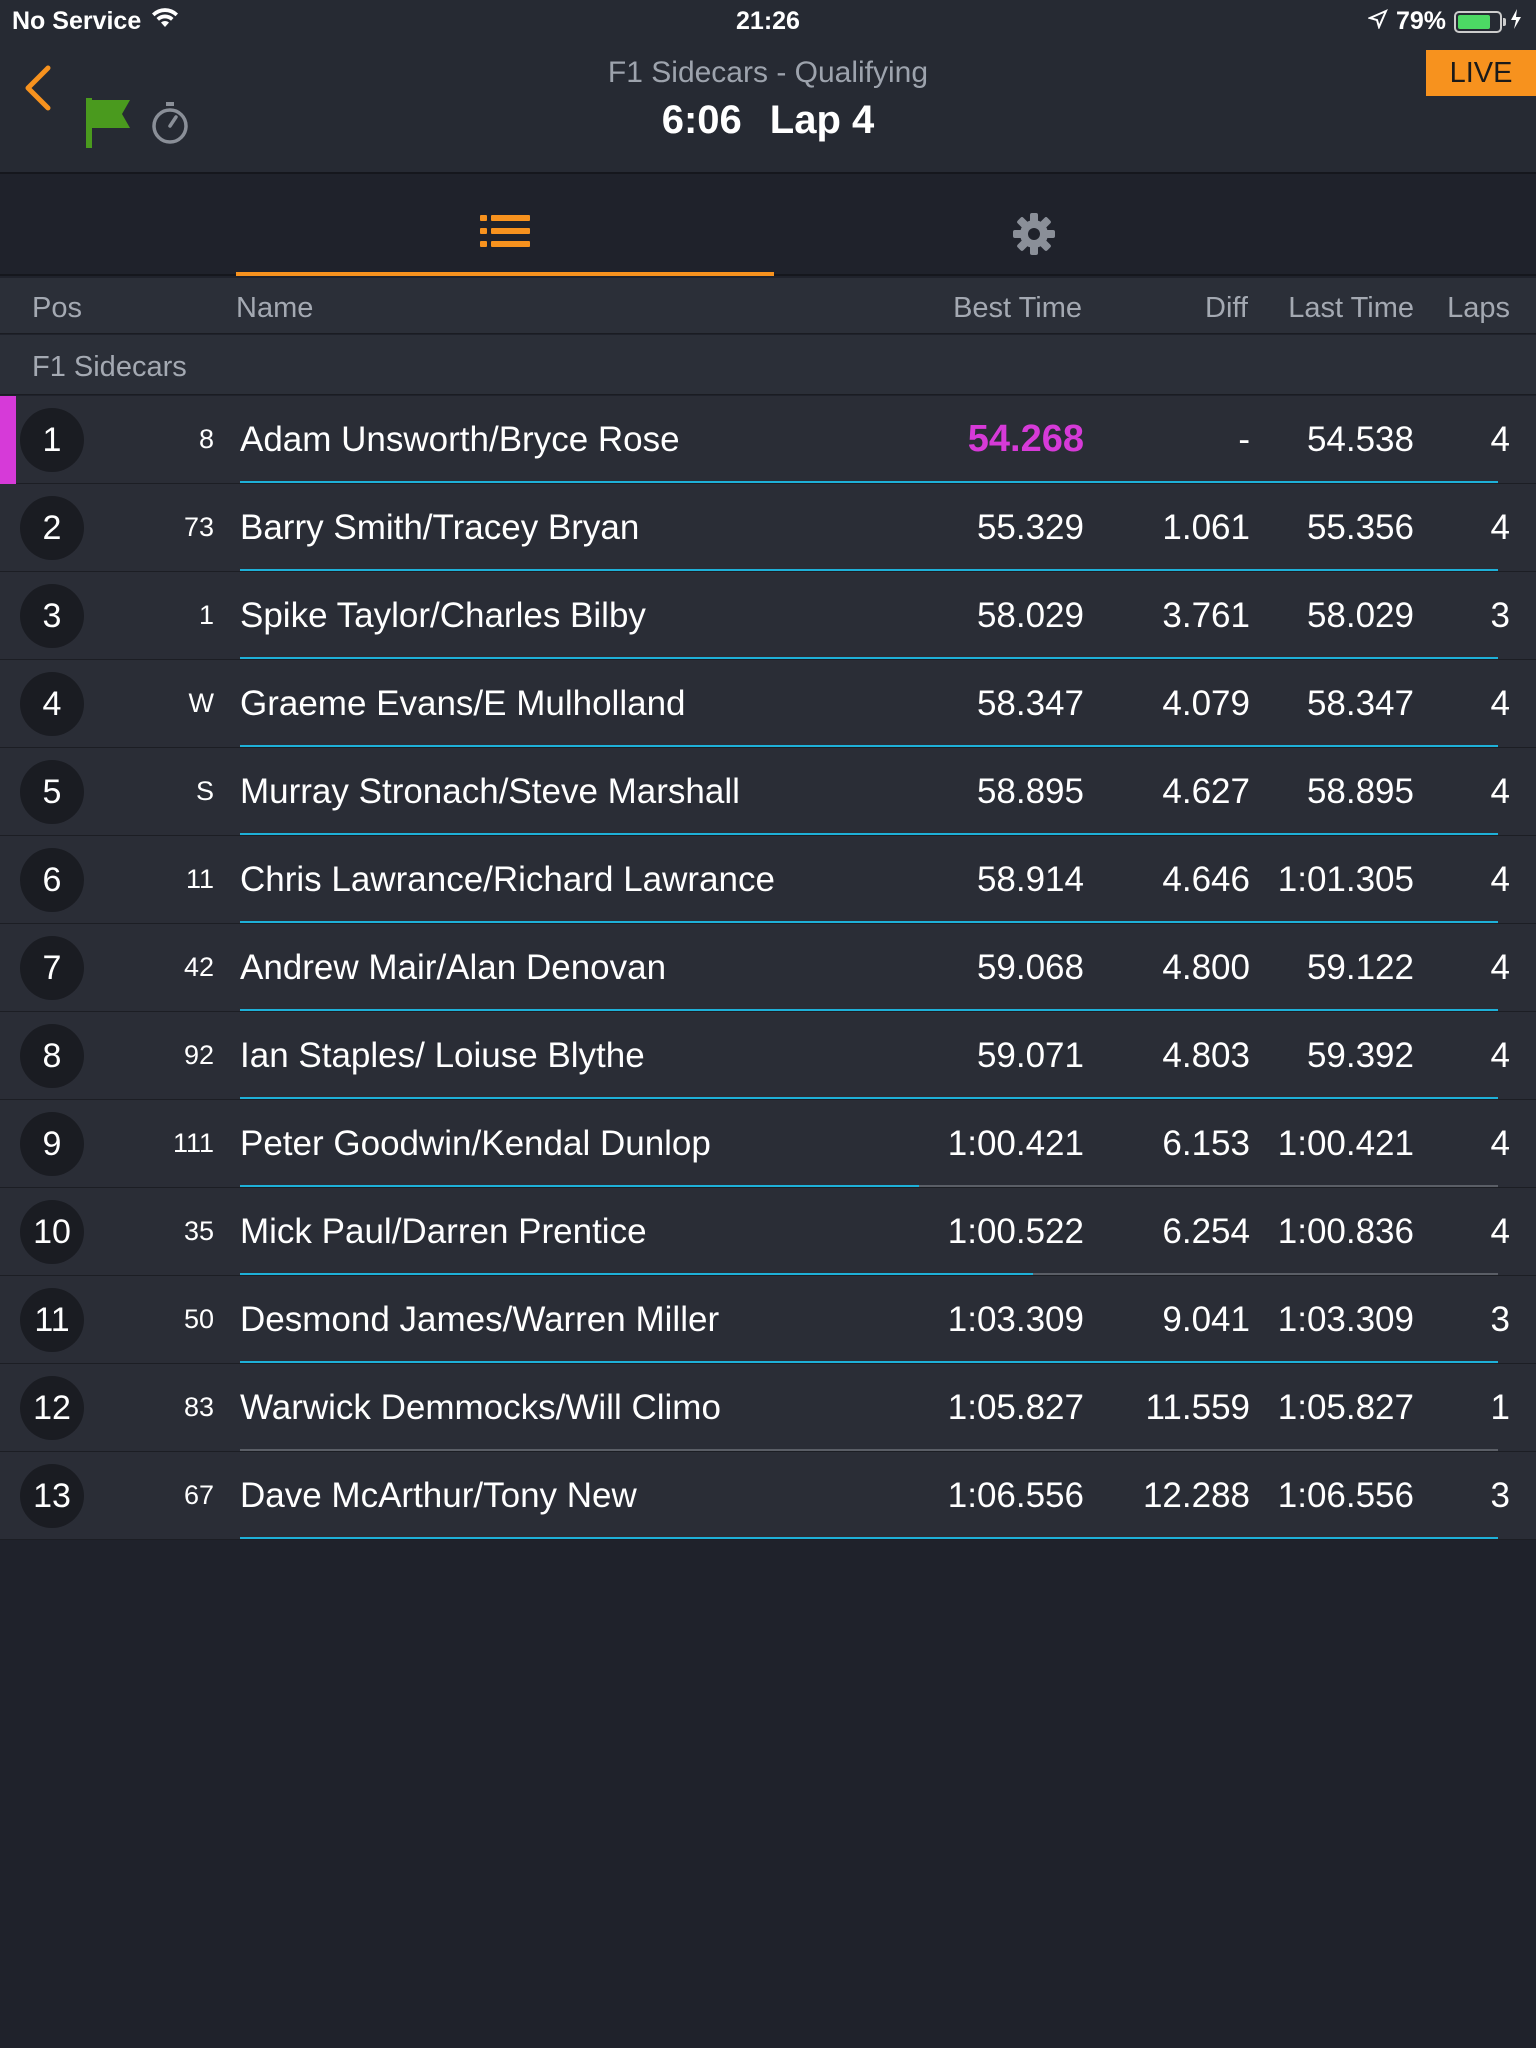  I want to click on last-time: 1:01.305, so click(1345, 879).